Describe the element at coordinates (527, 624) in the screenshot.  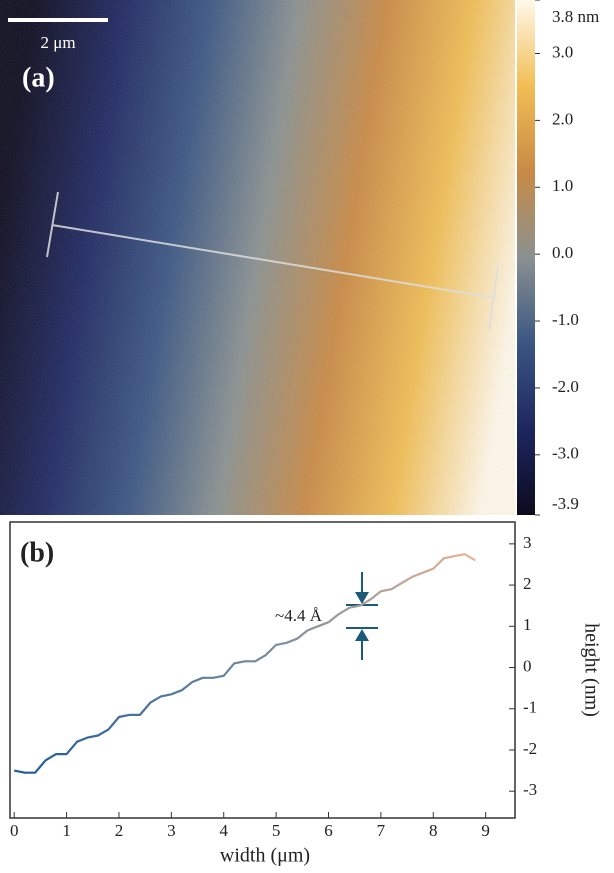
I see `y-tick-label: 1` at that location.